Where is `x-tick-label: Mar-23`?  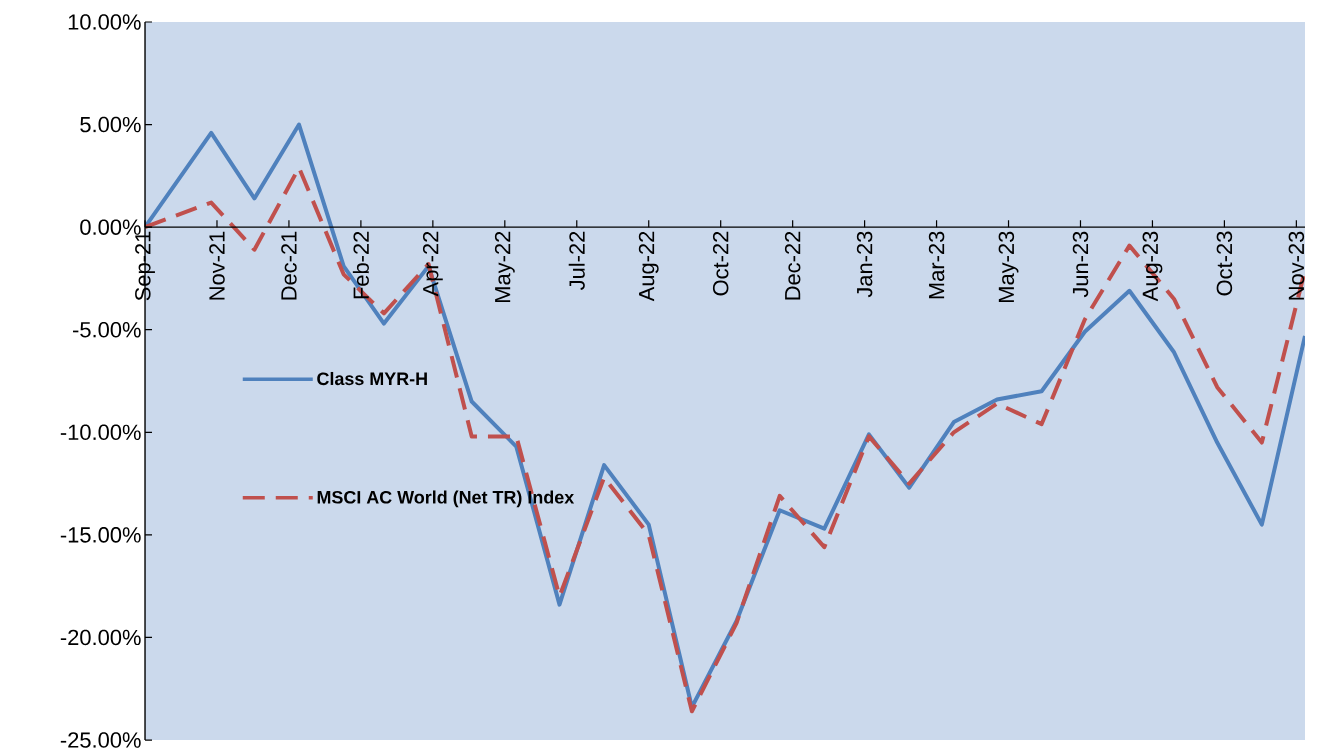
x-tick-label: Mar-23 is located at coordinates (936, 265).